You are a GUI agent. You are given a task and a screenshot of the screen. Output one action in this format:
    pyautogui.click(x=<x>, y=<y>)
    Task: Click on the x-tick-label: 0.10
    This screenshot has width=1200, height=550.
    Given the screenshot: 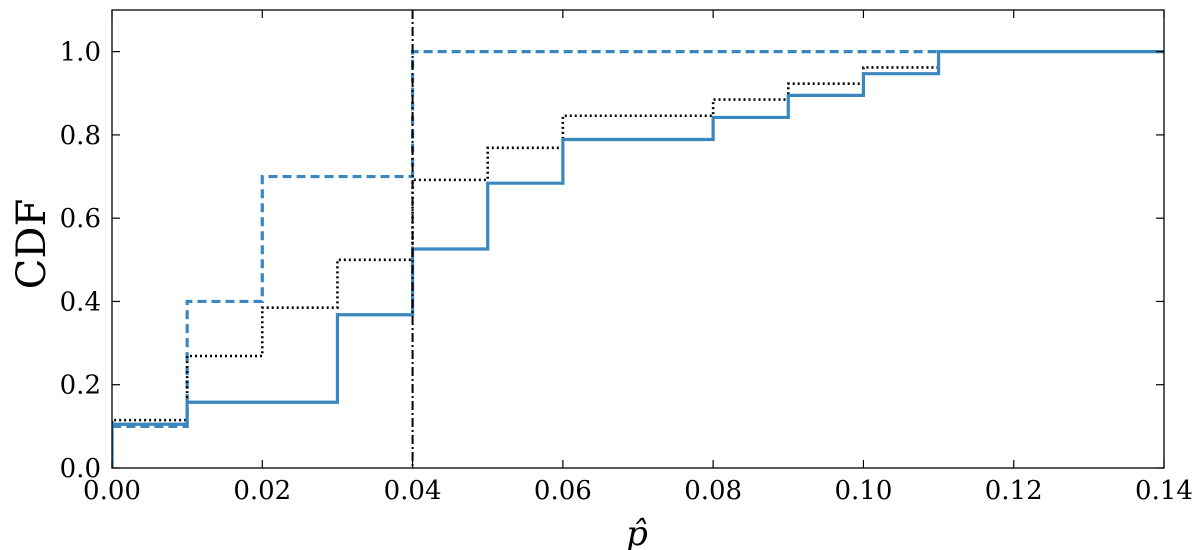 What is the action you would take?
    pyautogui.click(x=863, y=491)
    